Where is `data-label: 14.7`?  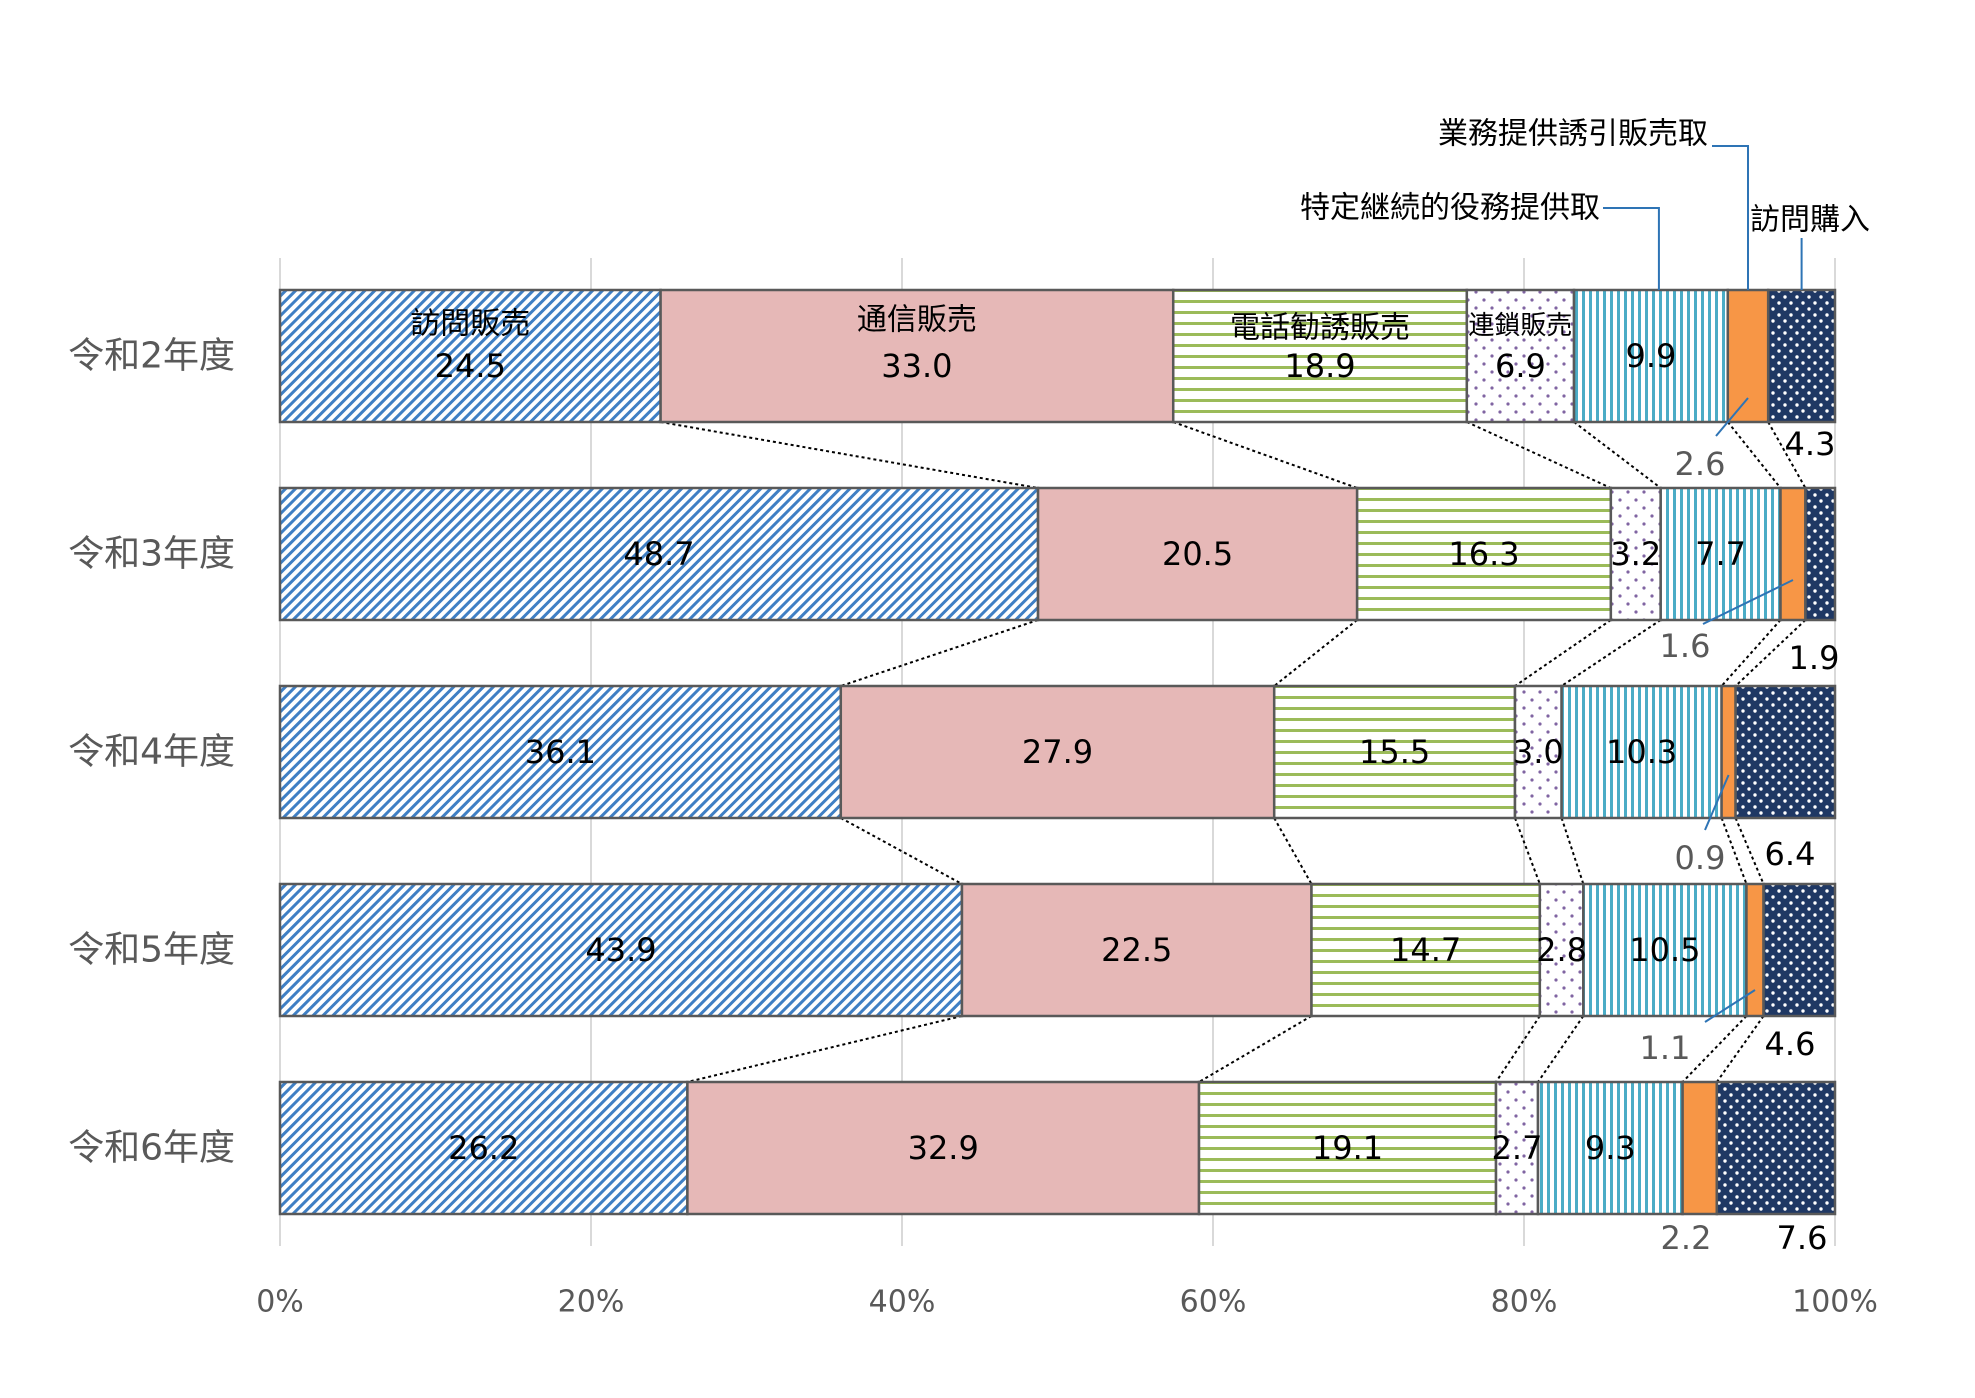 data-label: 14.7 is located at coordinates (1425, 950).